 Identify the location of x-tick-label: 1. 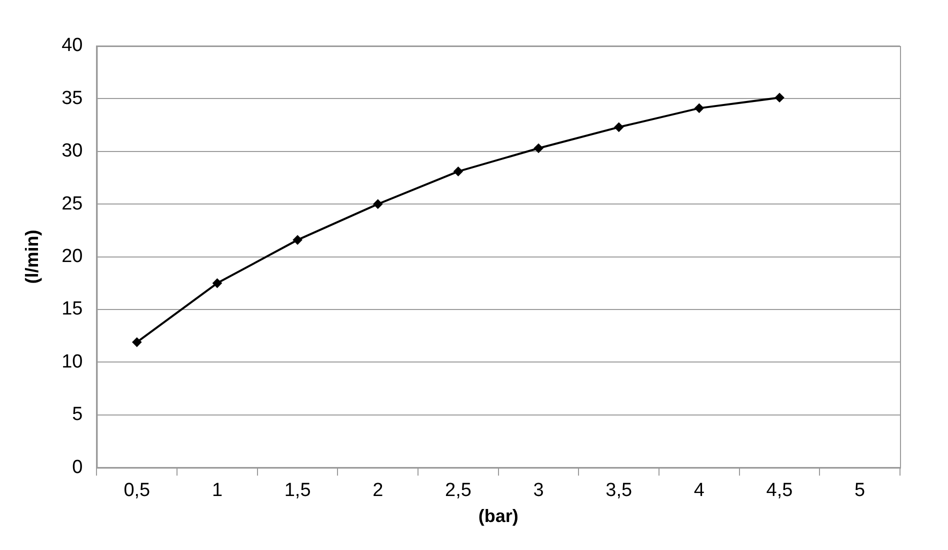
(217, 491).